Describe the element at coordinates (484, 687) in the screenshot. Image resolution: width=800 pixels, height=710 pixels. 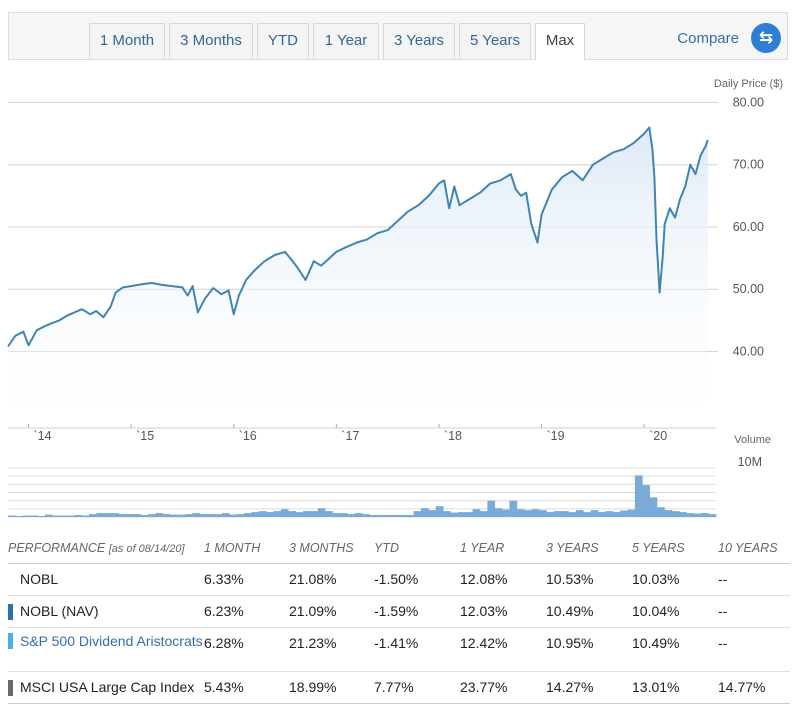
I see `cell: 23.77%` at that location.